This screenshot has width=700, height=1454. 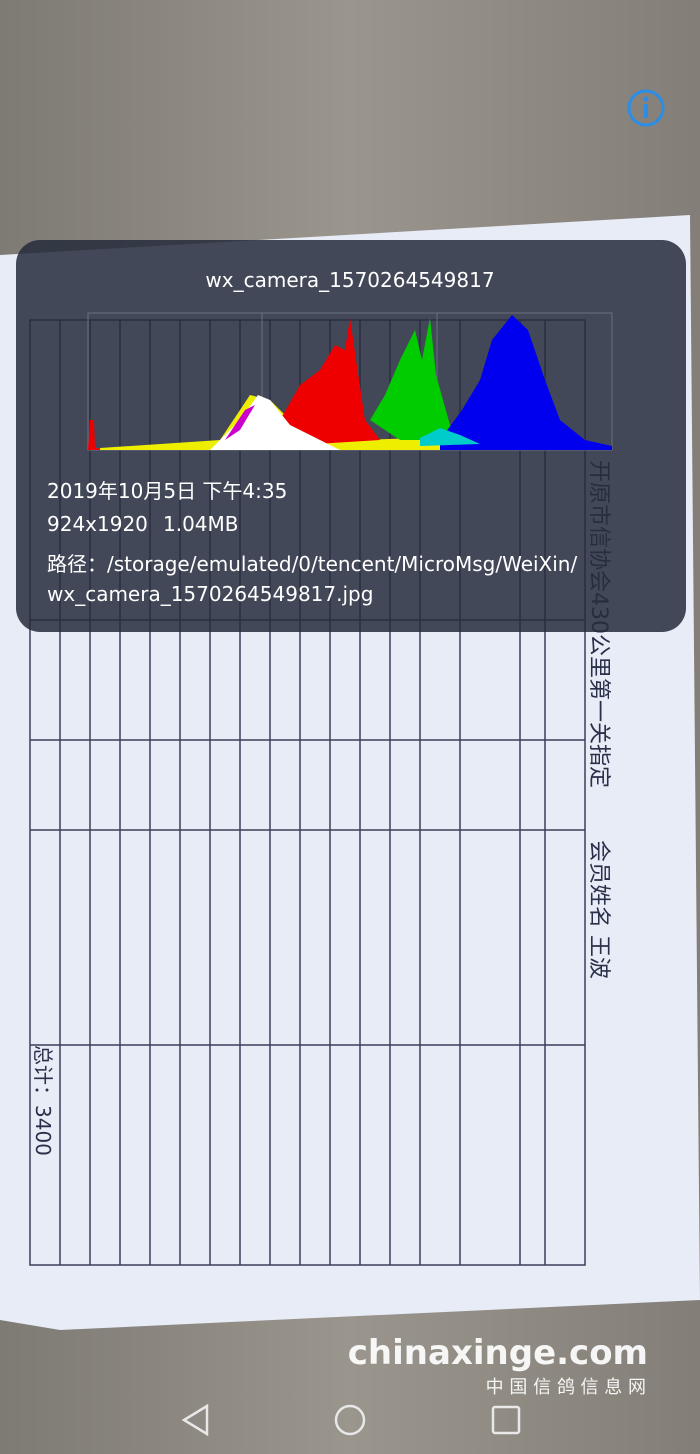 What do you see at coordinates (97, 524) in the screenshot?
I see `resolution: 924x1920` at bounding box center [97, 524].